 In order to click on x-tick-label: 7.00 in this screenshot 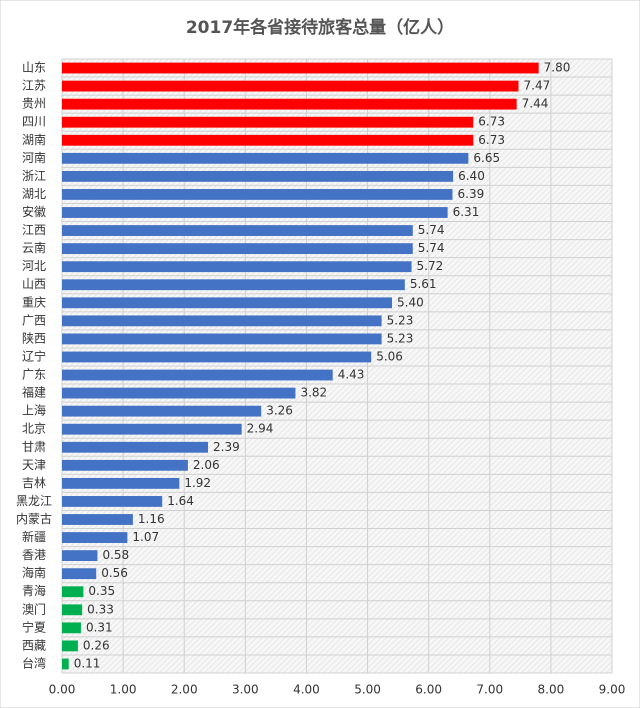, I will do `click(489, 690)`.